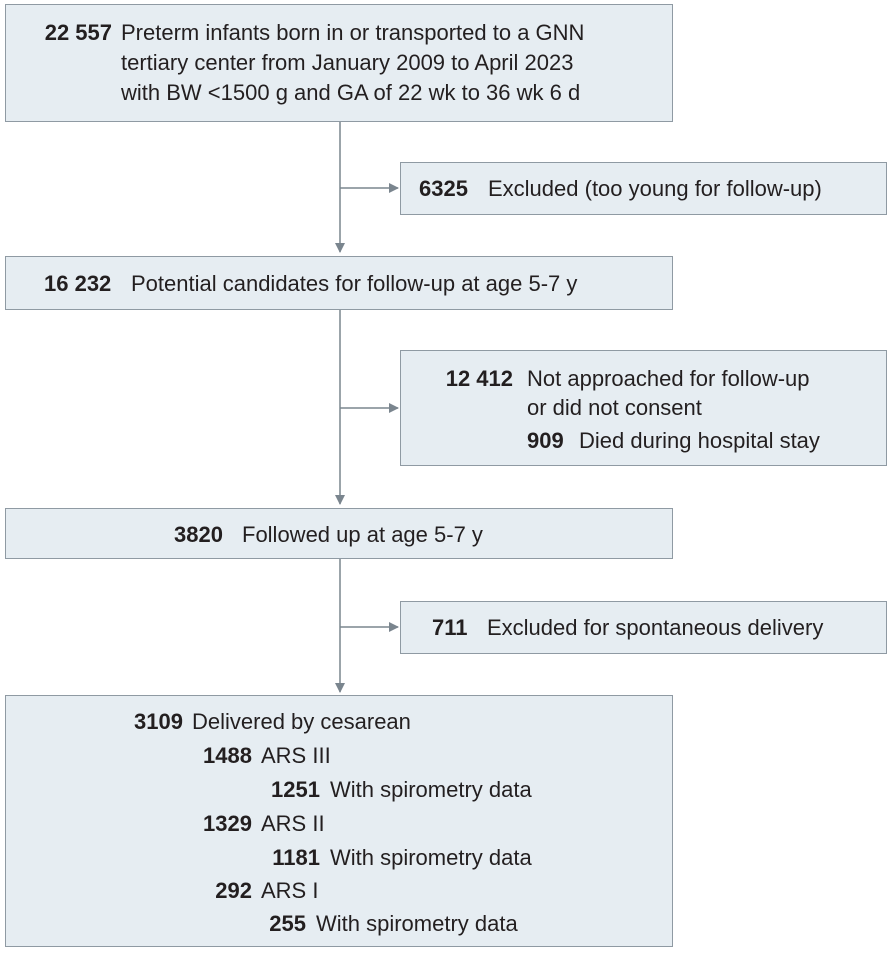  Describe the element at coordinates (227, 755) in the screenshot. I see `ars-iii-count: 1488` at that location.